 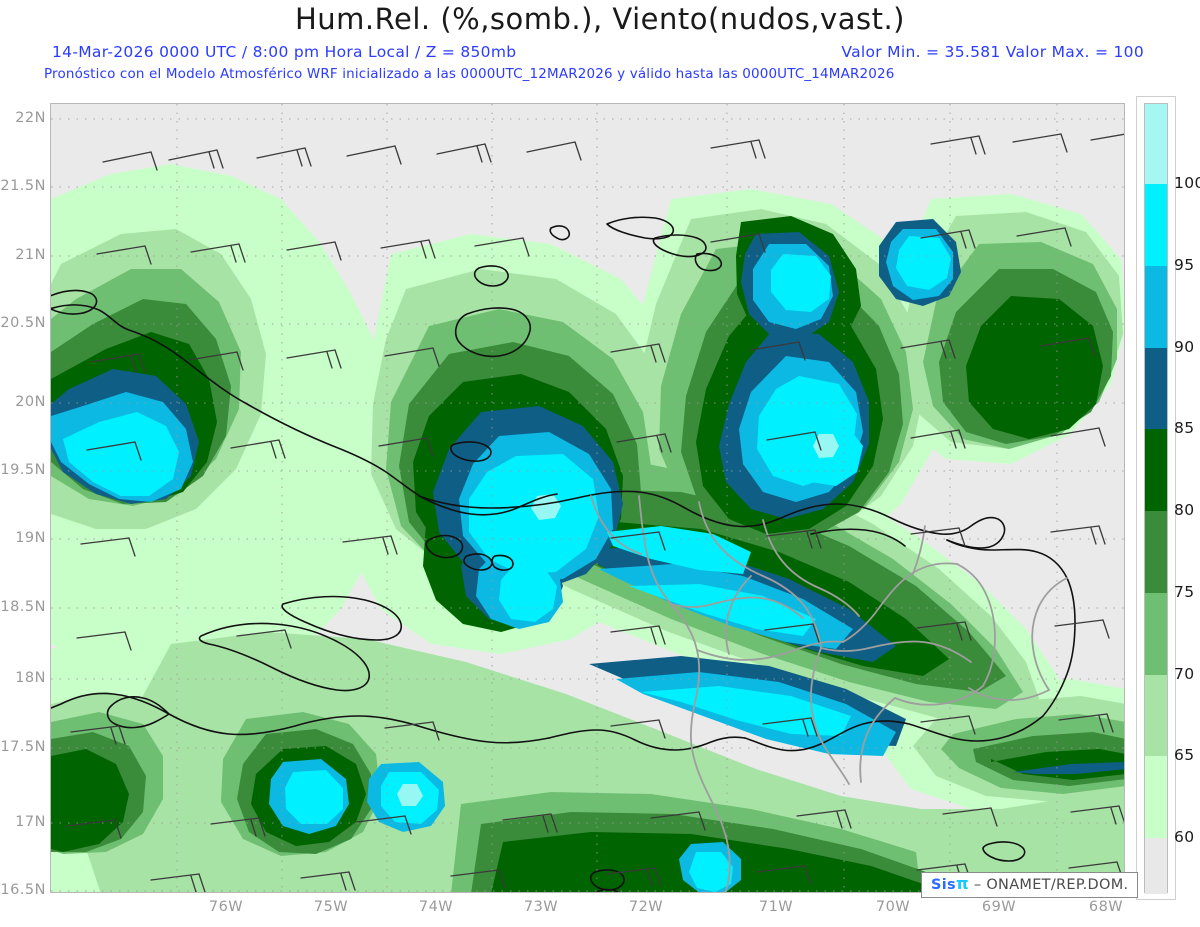 What do you see at coordinates (1184, 837) in the screenshot?
I see `colorbar-label-60: 60` at bounding box center [1184, 837].